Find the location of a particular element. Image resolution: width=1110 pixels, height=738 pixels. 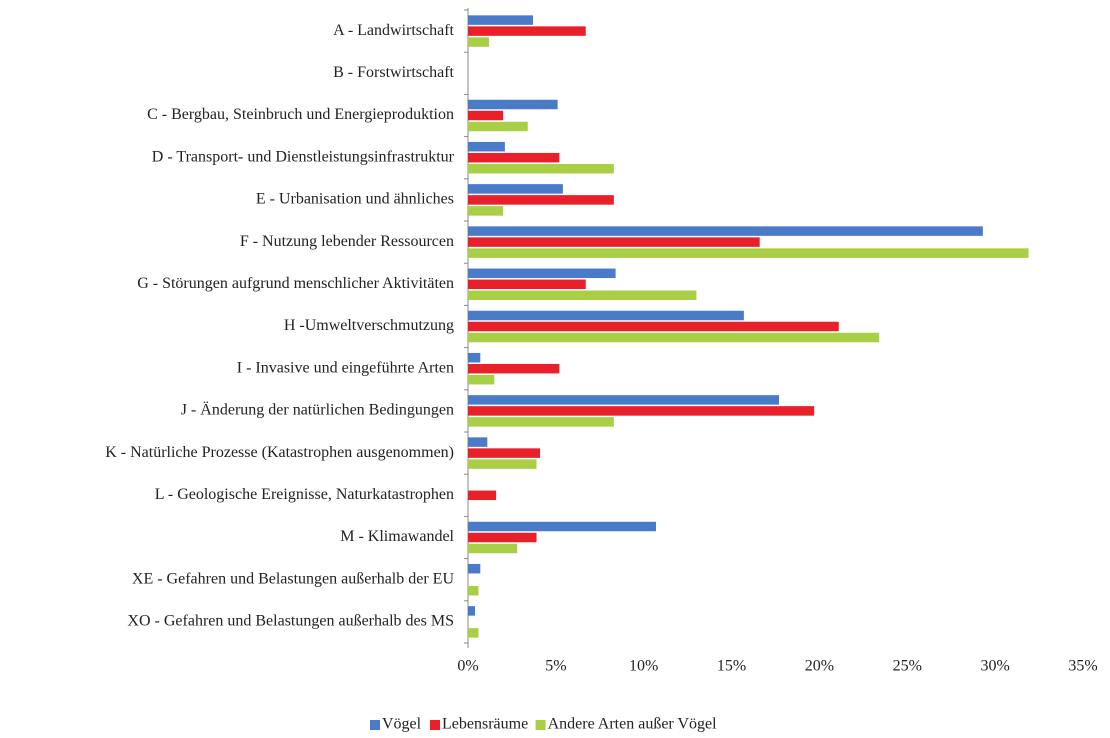

y-tick-label: F - Nutzung lebender Ressourcen is located at coordinates (347, 241).